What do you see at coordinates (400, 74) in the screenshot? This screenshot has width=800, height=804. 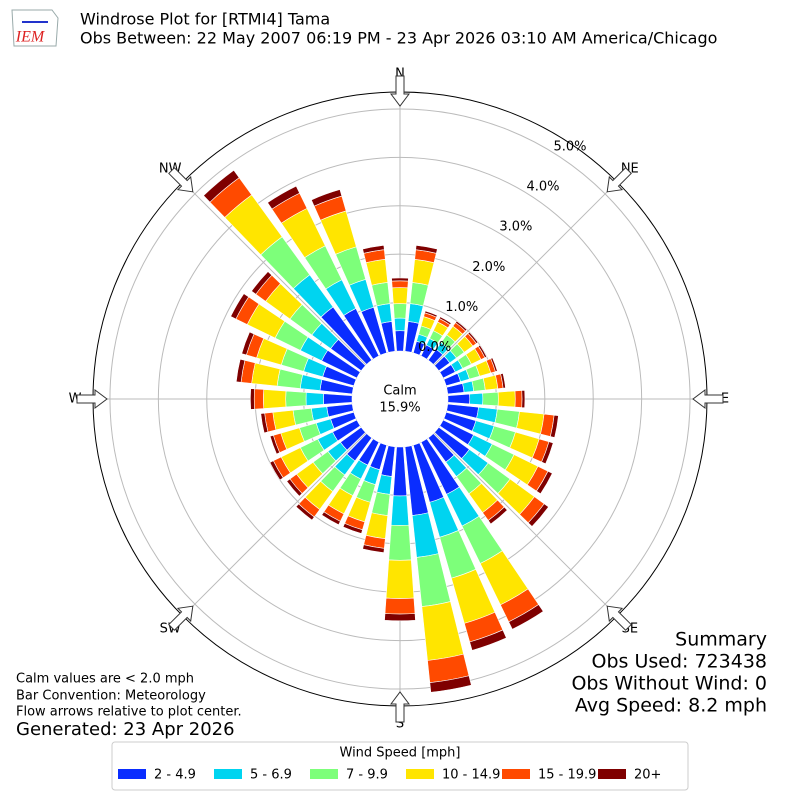 I see `direction-label: N` at bounding box center [400, 74].